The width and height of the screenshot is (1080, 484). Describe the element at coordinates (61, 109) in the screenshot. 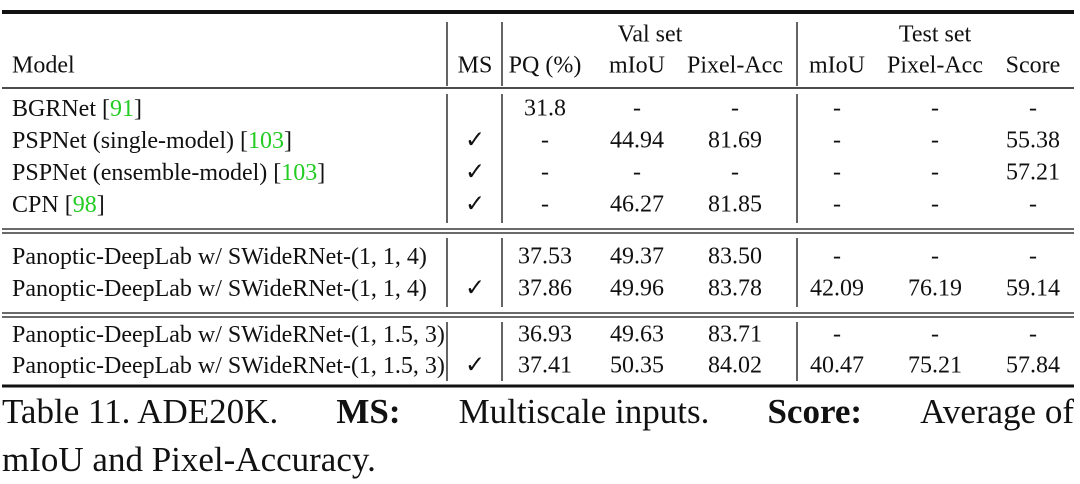

I see `model-name-part: BGRNet [` at that location.